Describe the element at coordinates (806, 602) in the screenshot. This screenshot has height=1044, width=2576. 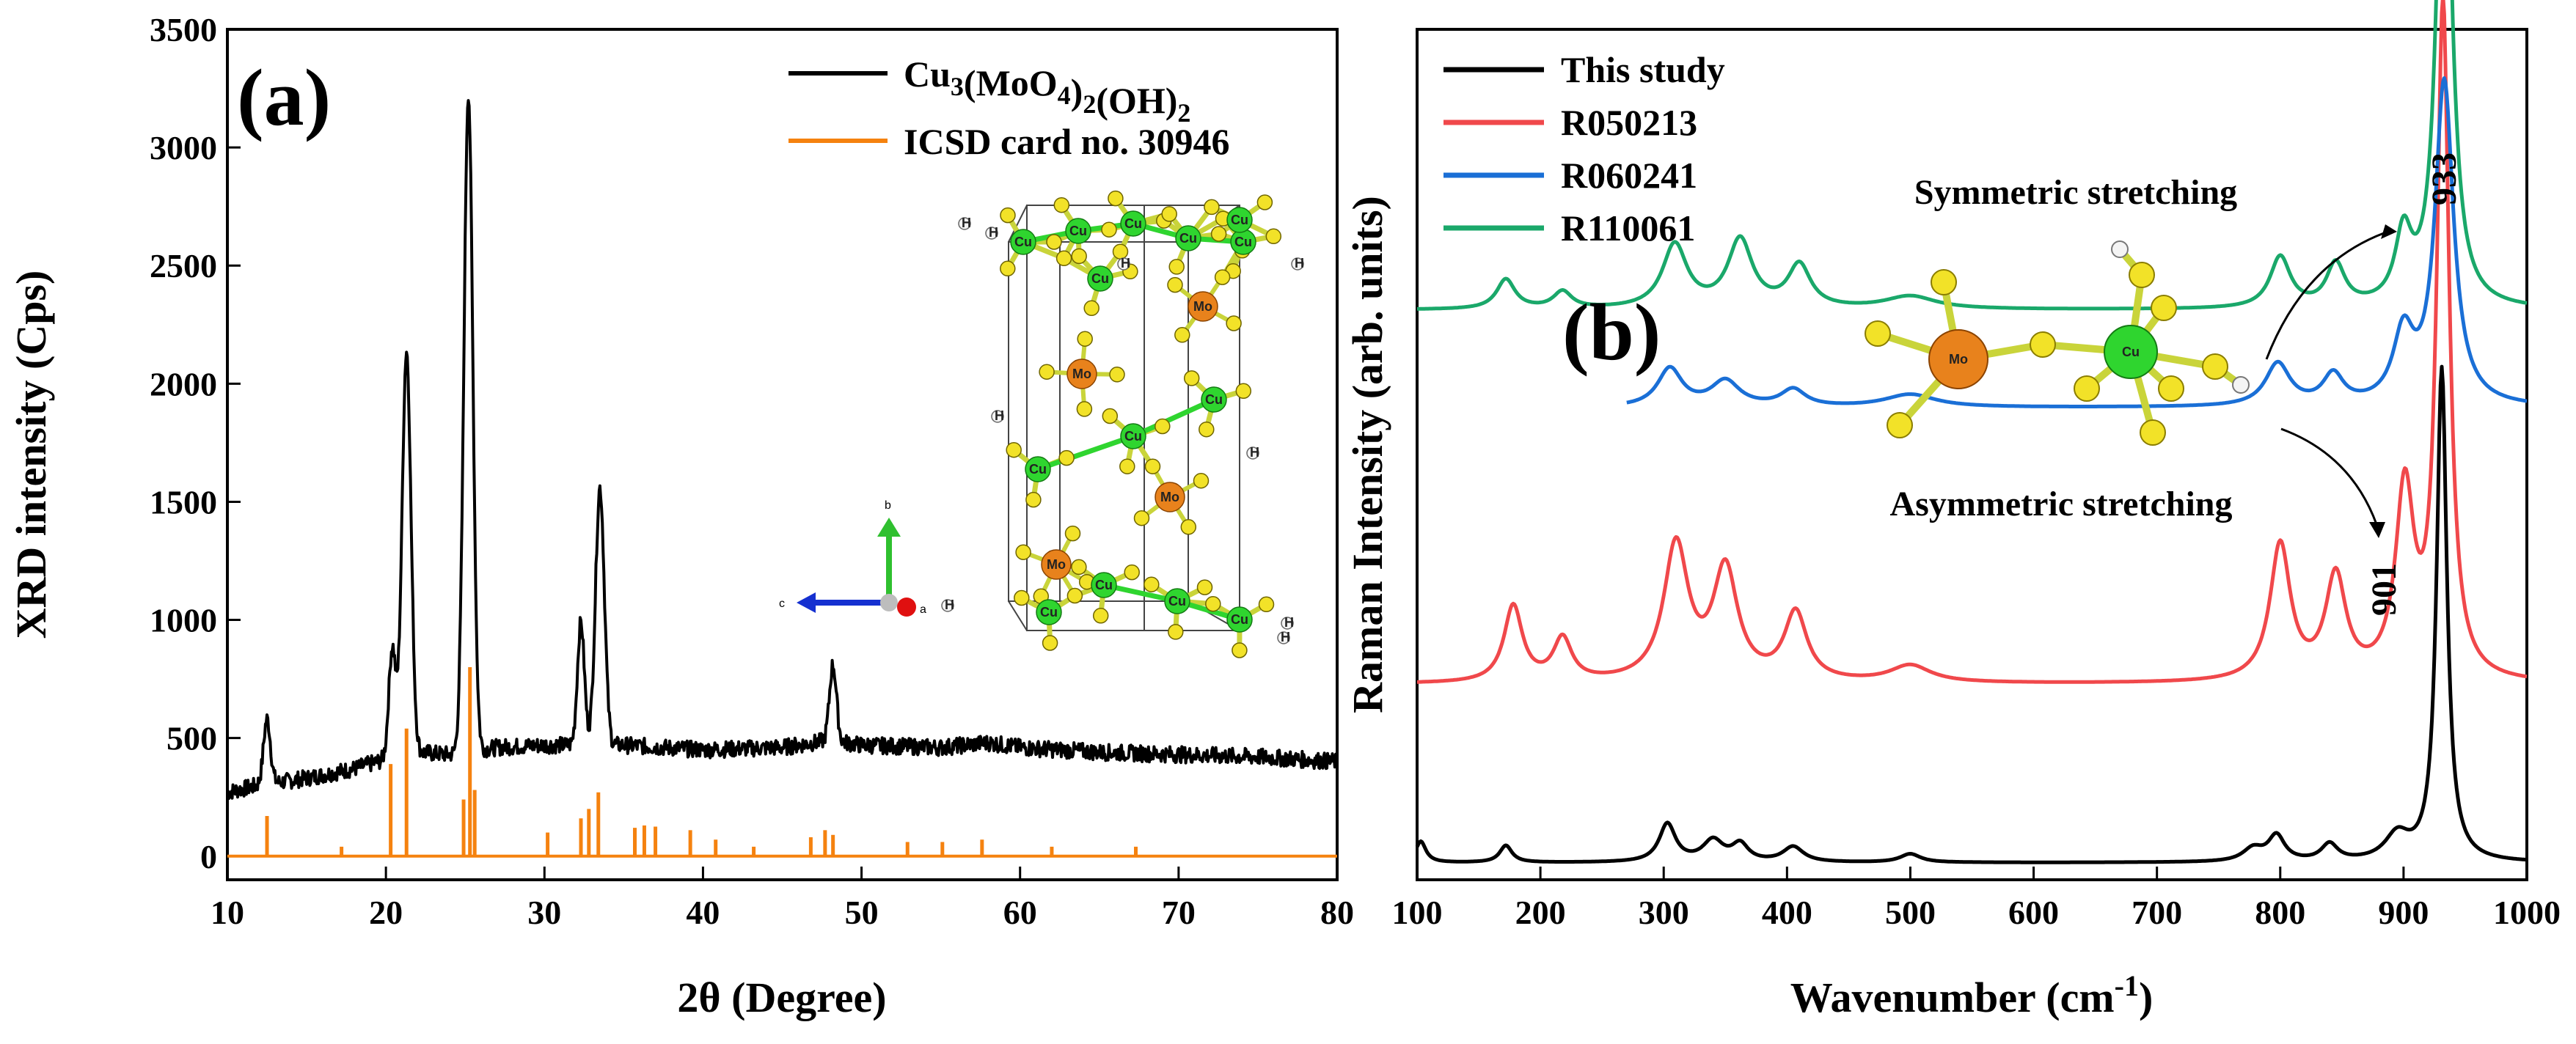
I see `axis-c-arrowhead-icon` at that location.